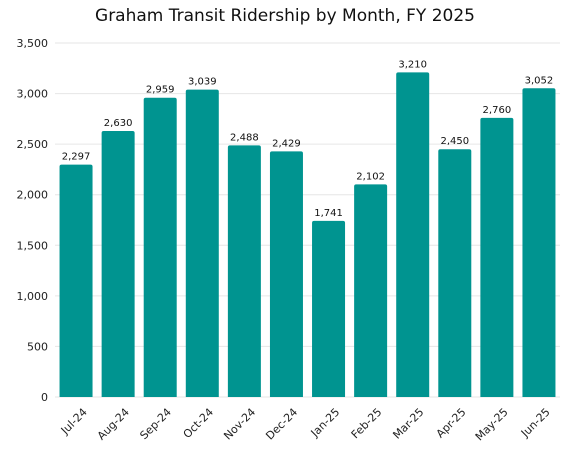 The height and width of the screenshot is (455, 570). I want to click on data-label: 2,102, so click(370, 176).